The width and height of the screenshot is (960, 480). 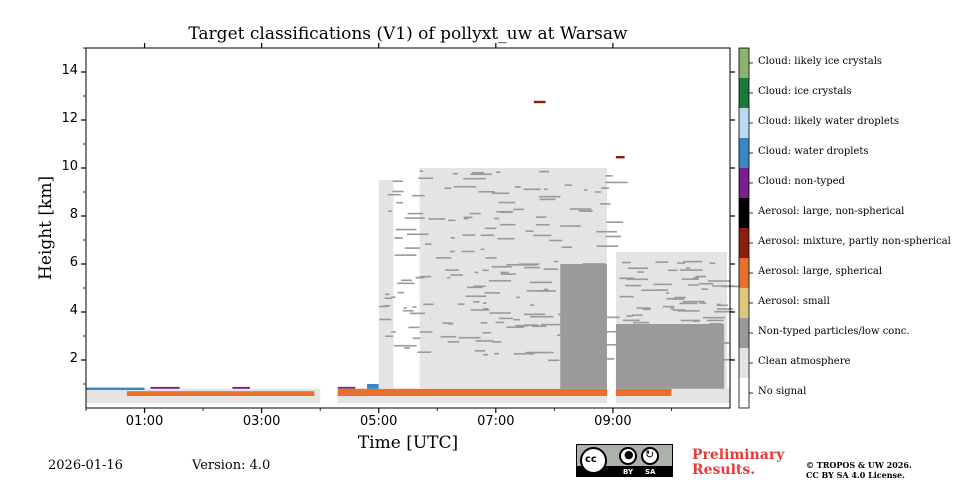 What do you see at coordinates (804, 361) in the screenshot?
I see `legend-label: Clean atmosphere` at bounding box center [804, 361].